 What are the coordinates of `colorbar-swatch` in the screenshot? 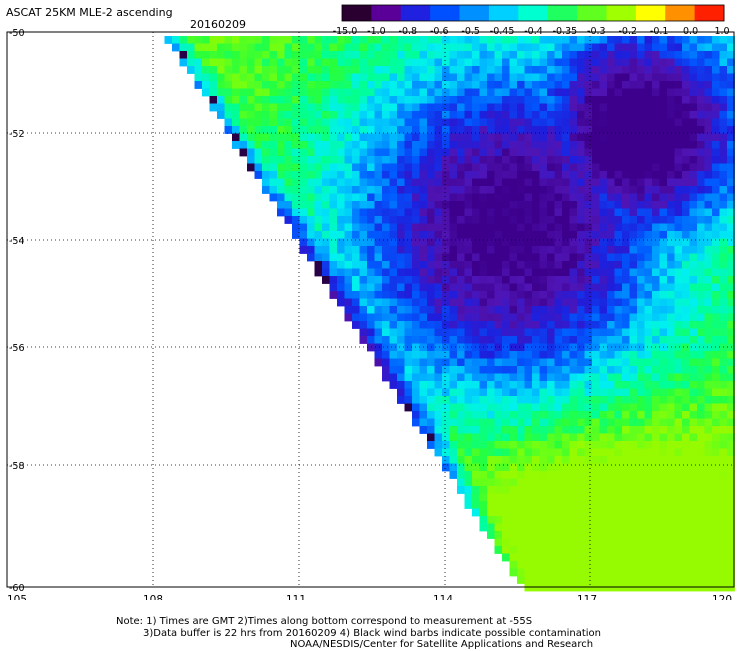 It's located at (650, 13).